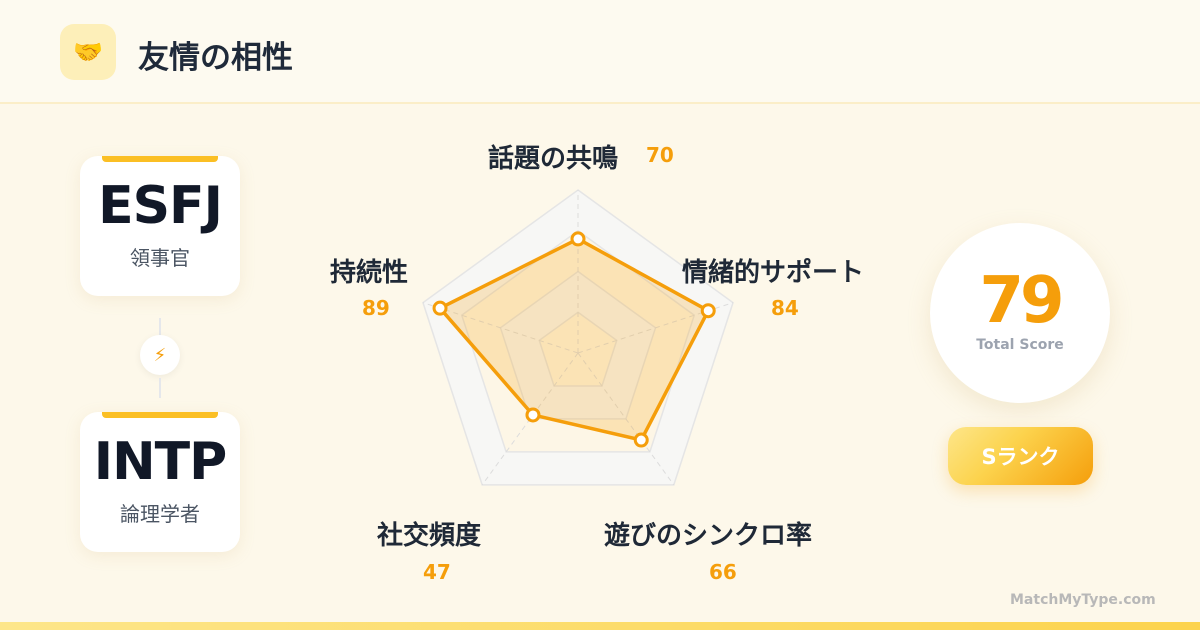 This screenshot has width=1200, height=630. Describe the element at coordinates (376, 308) in the screenshot. I see `axis-value: 89` at that location.